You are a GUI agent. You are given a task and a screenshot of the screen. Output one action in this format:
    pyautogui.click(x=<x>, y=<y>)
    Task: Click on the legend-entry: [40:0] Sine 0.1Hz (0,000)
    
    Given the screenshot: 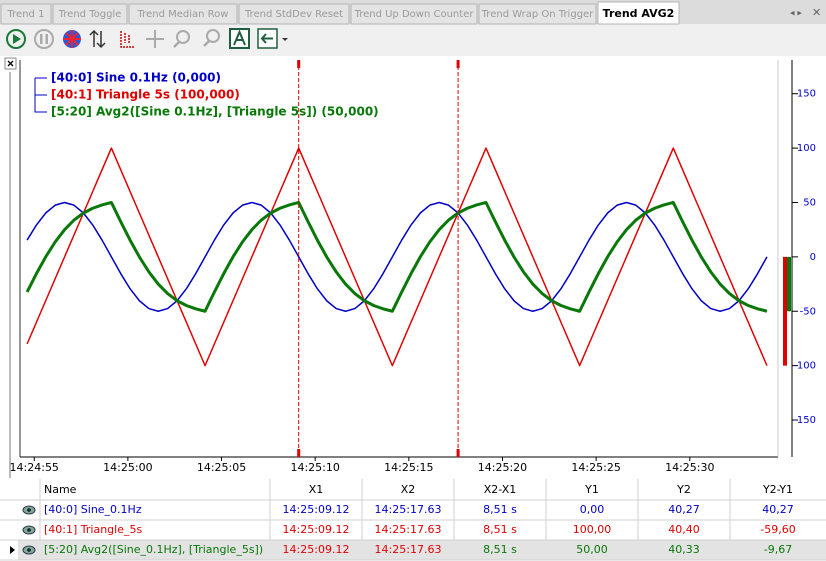 What is the action you would take?
    pyautogui.click(x=136, y=78)
    